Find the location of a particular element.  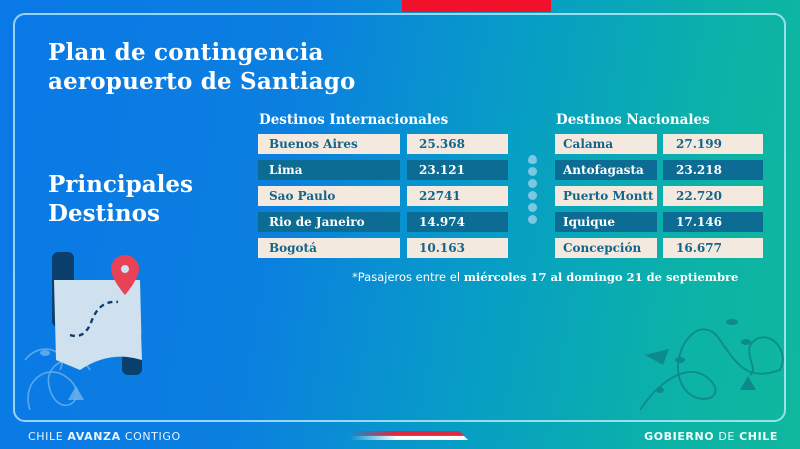

intl-value-cell: 10.163 is located at coordinates (457, 248).